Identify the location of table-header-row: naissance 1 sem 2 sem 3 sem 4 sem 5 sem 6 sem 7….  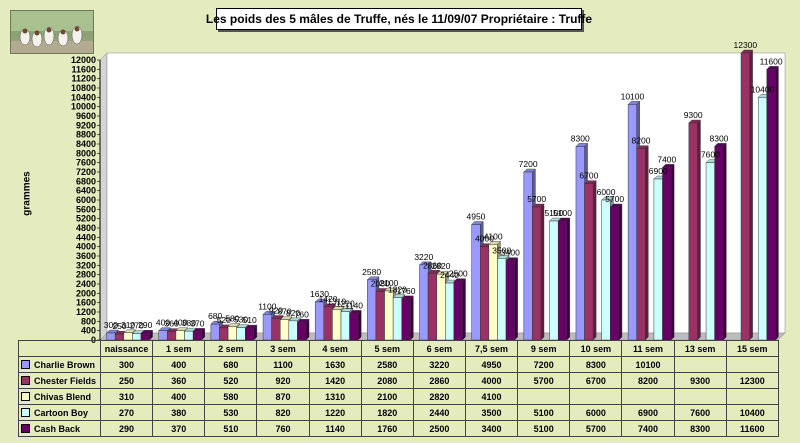
(398, 348).